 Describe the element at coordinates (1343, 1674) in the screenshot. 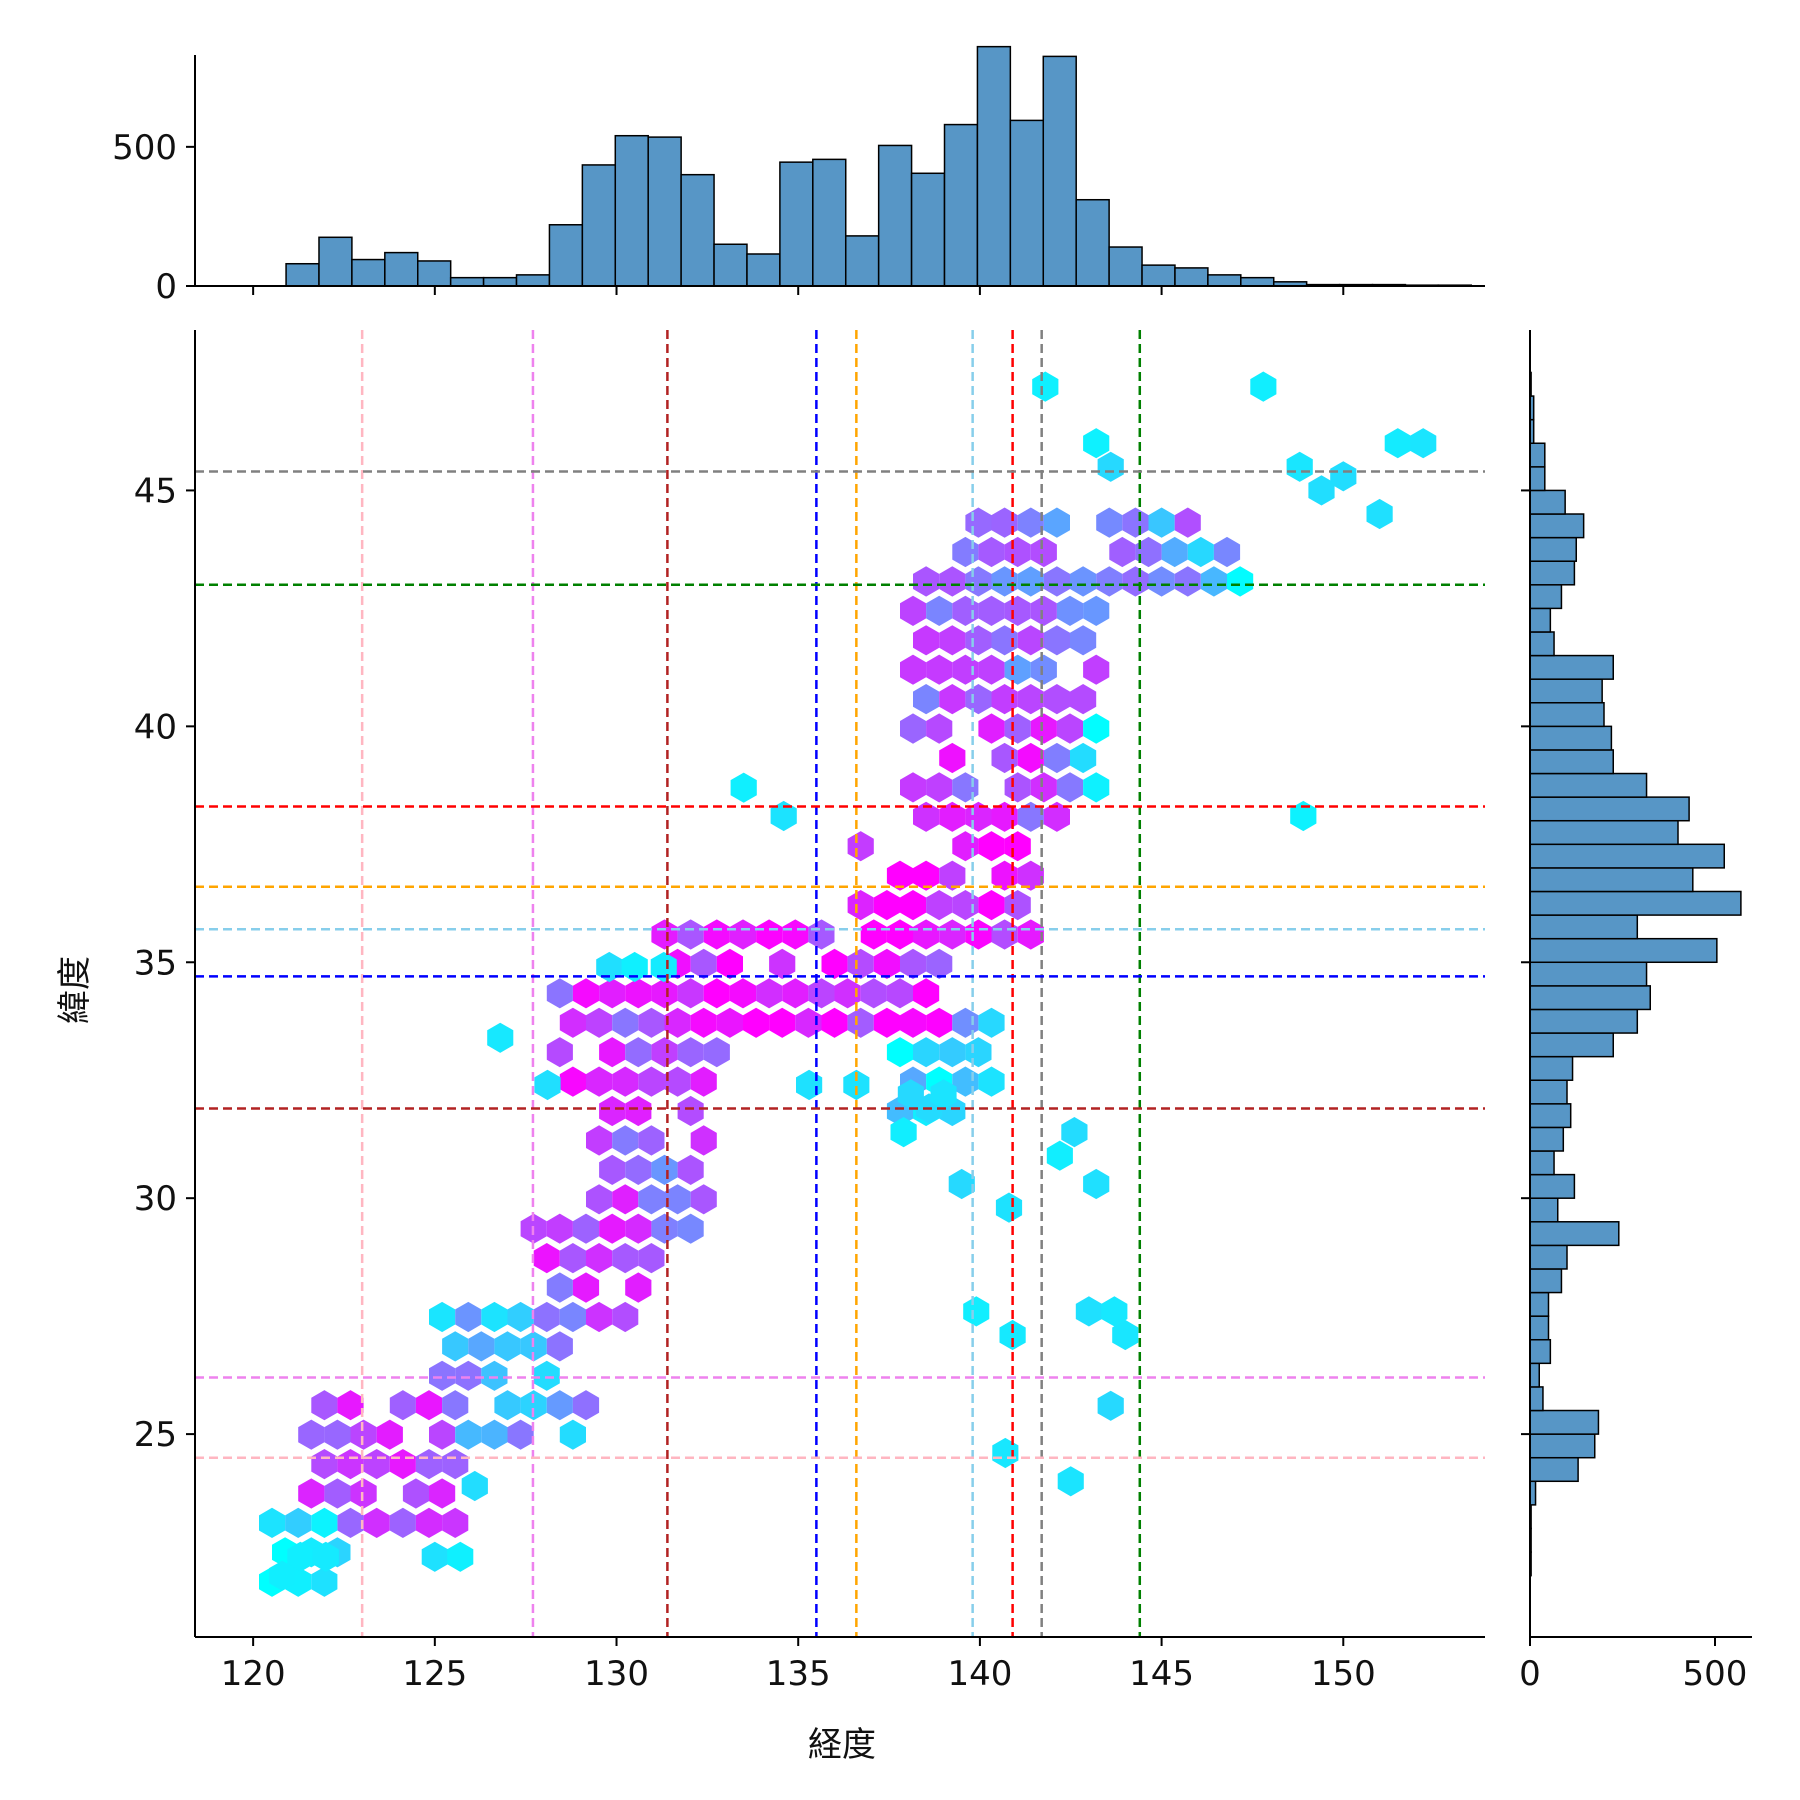

I see `x-tick-label: 150` at that location.